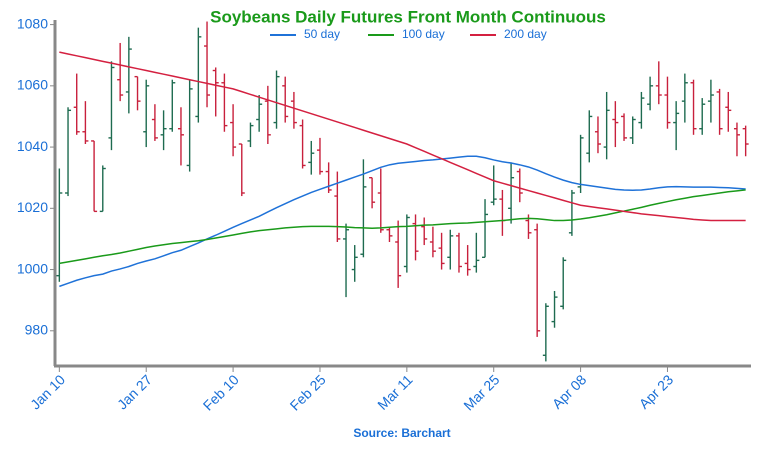 The height and width of the screenshot is (450, 759). I want to click on y-tick-label: 1080, so click(32, 23).